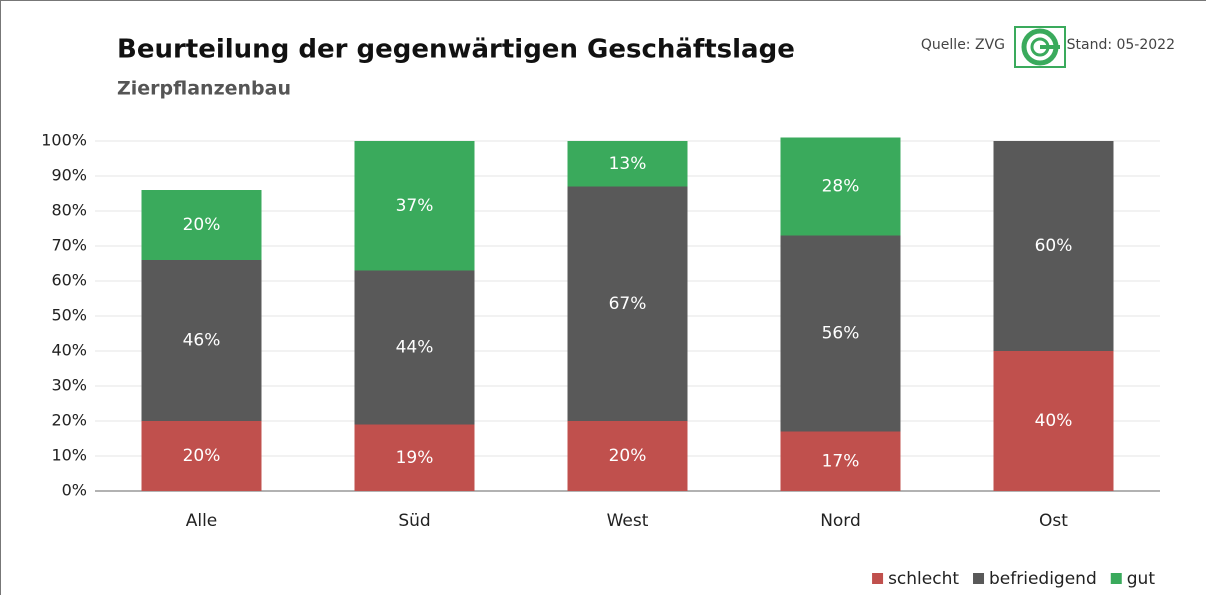 The width and height of the screenshot is (1206, 595). Describe the element at coordinates (628, 521) in the screenshot. I see `x-tick-label: West` at that location.